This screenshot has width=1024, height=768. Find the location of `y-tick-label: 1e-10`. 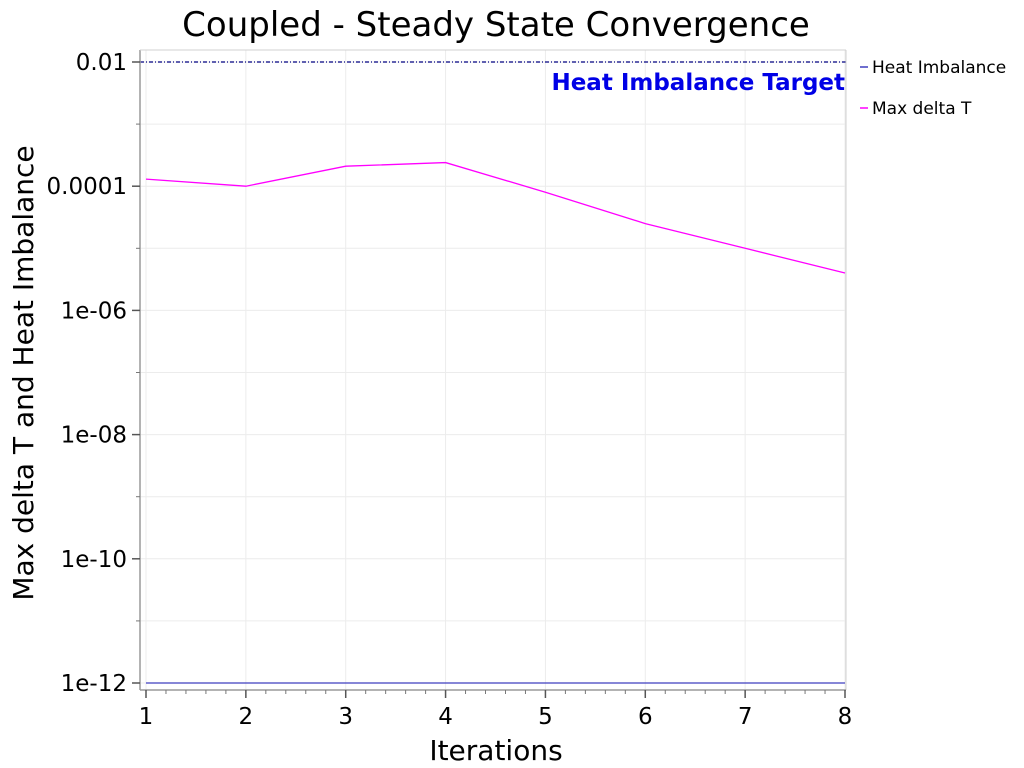

y-tick-label: 1e-10 is located at coordinates (94, 560).